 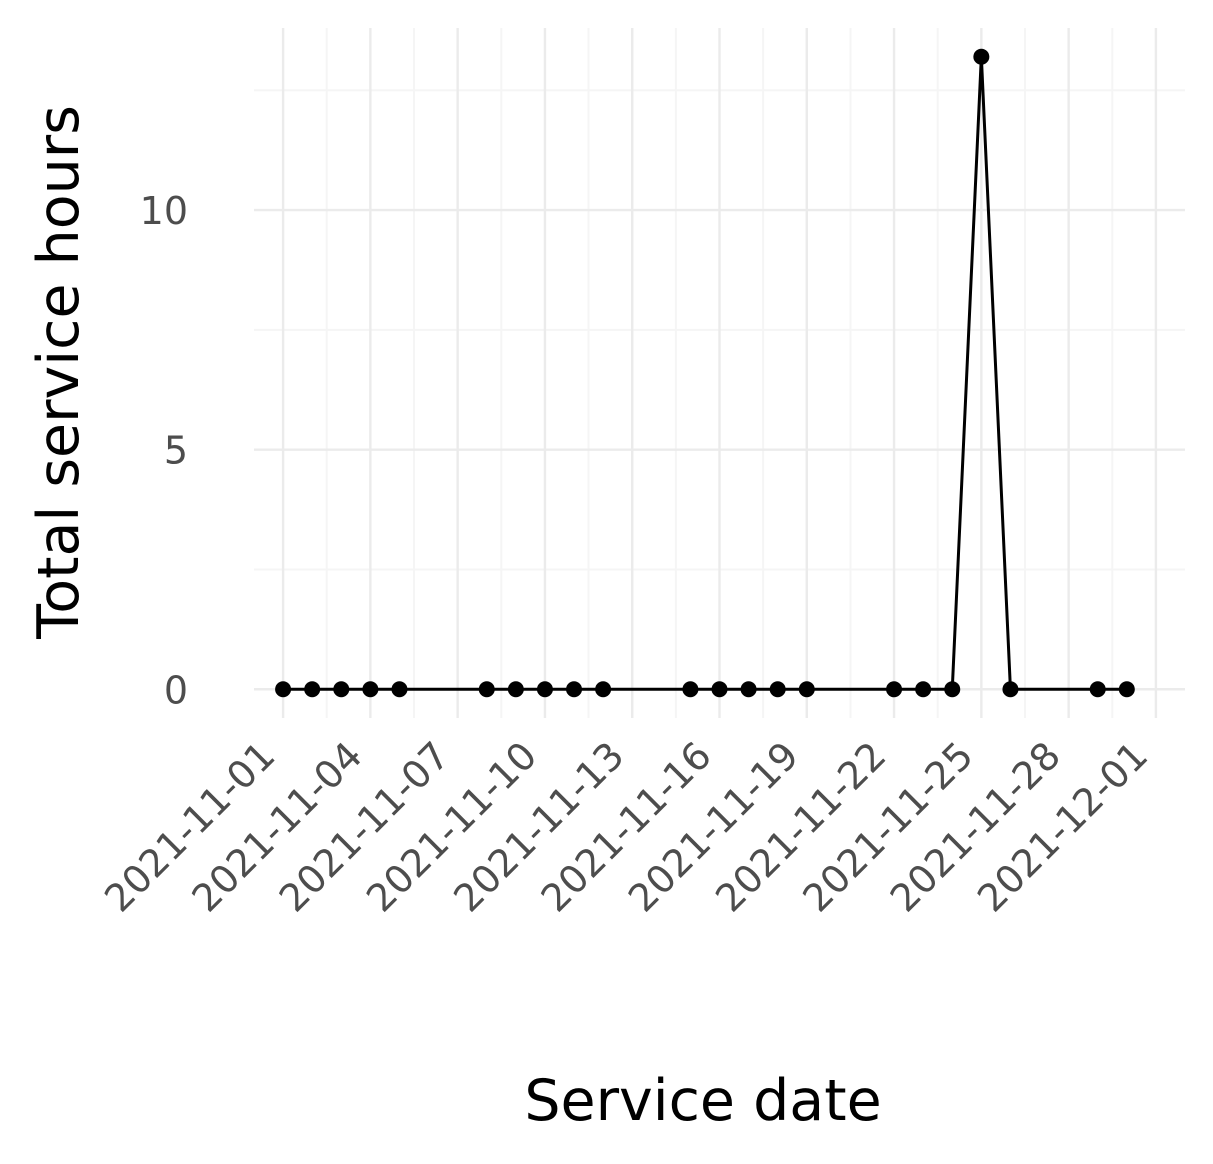 I want to click on y-tick-label: 5, so click(x=176, y=451).